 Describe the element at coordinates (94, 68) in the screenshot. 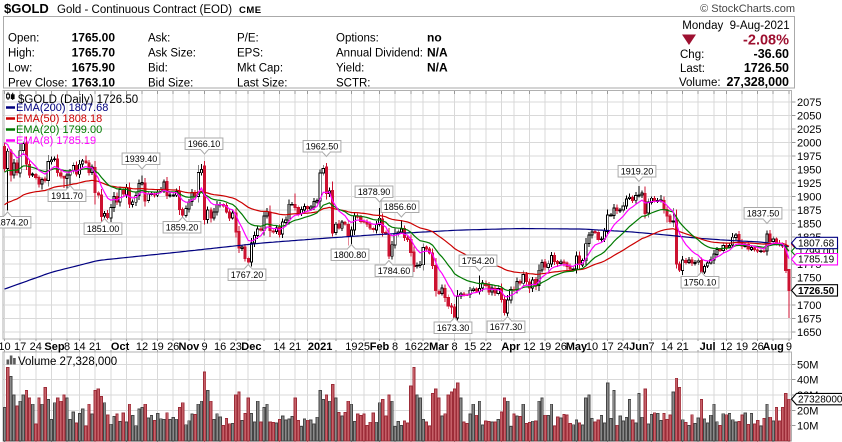

I see `svg-text: 1675.90` at that location.